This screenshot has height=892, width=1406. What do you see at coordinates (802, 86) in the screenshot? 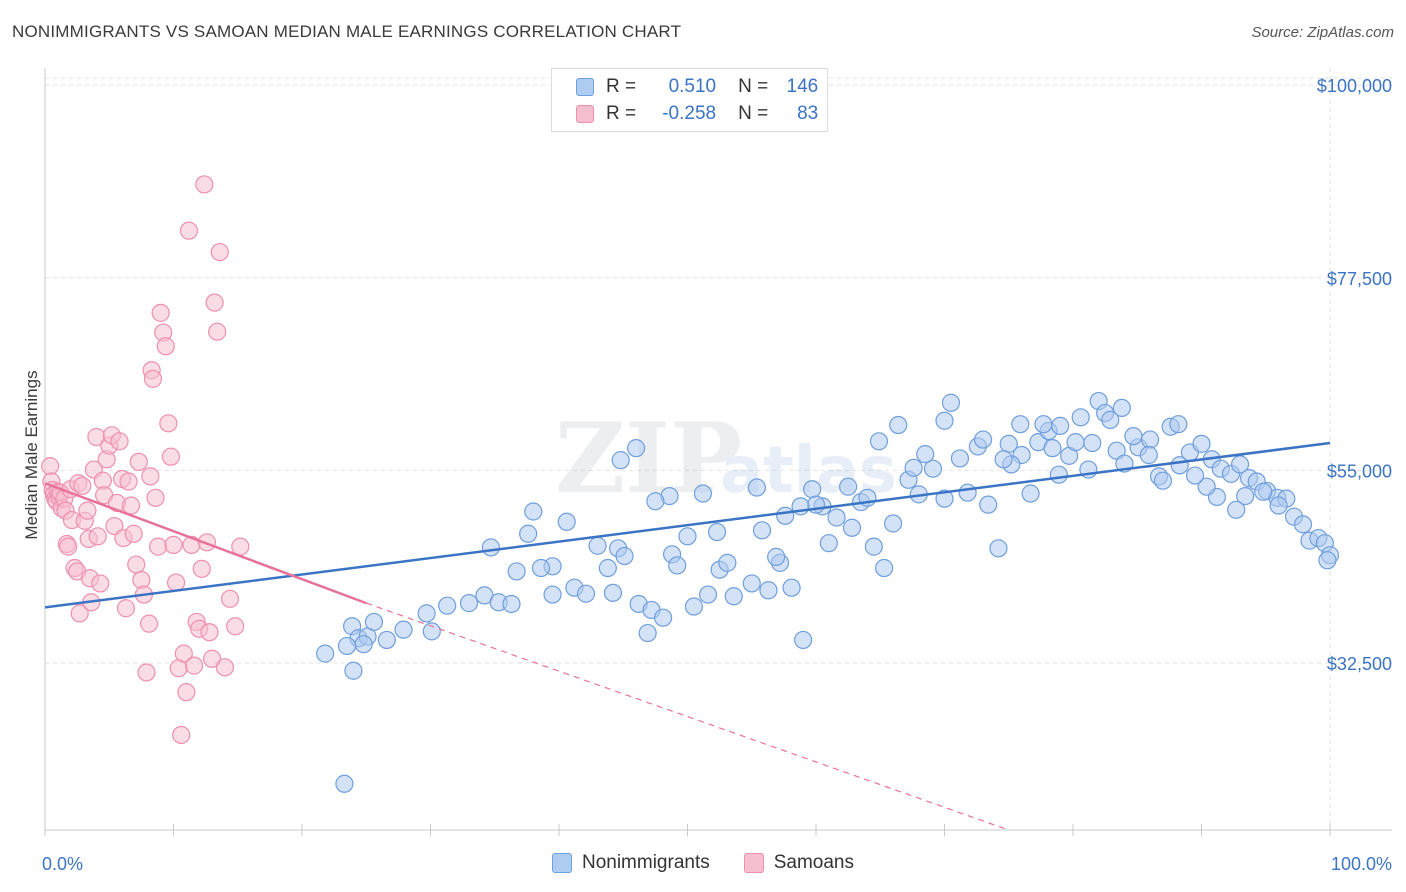
I see `legend-n-value: 146` at bounding box center [802, 86].